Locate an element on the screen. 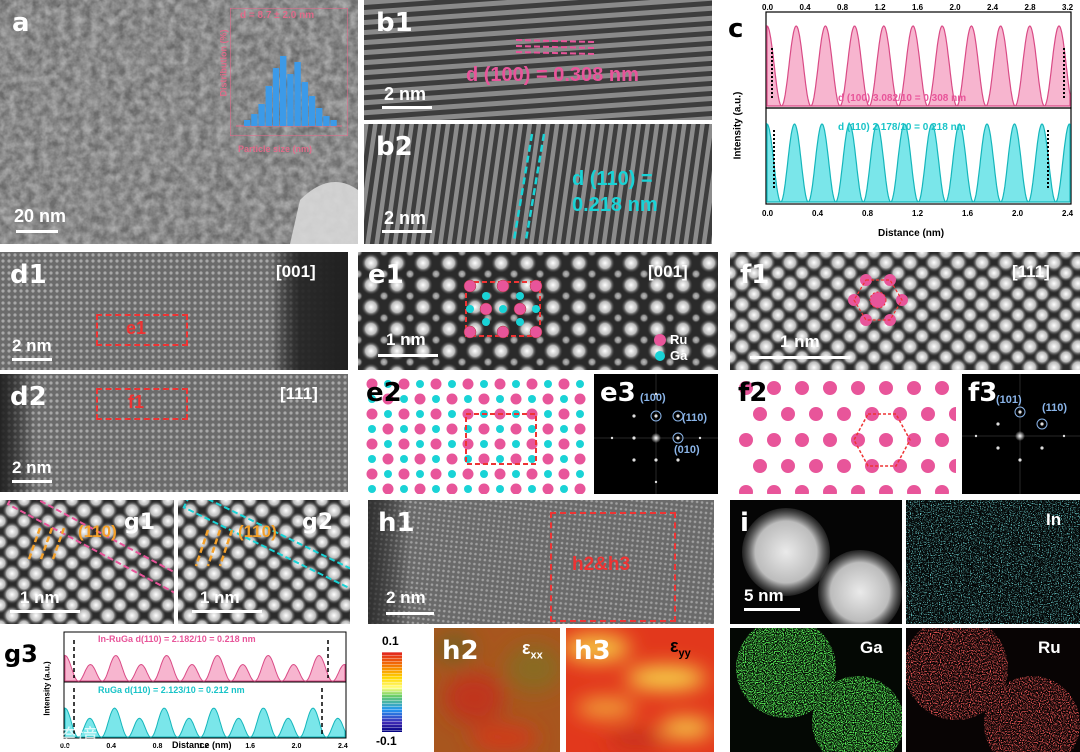 The height and width of the screenshot is (752, 1080). panel-a-scale-text: 20 nm is located at coordinates (40, 216).